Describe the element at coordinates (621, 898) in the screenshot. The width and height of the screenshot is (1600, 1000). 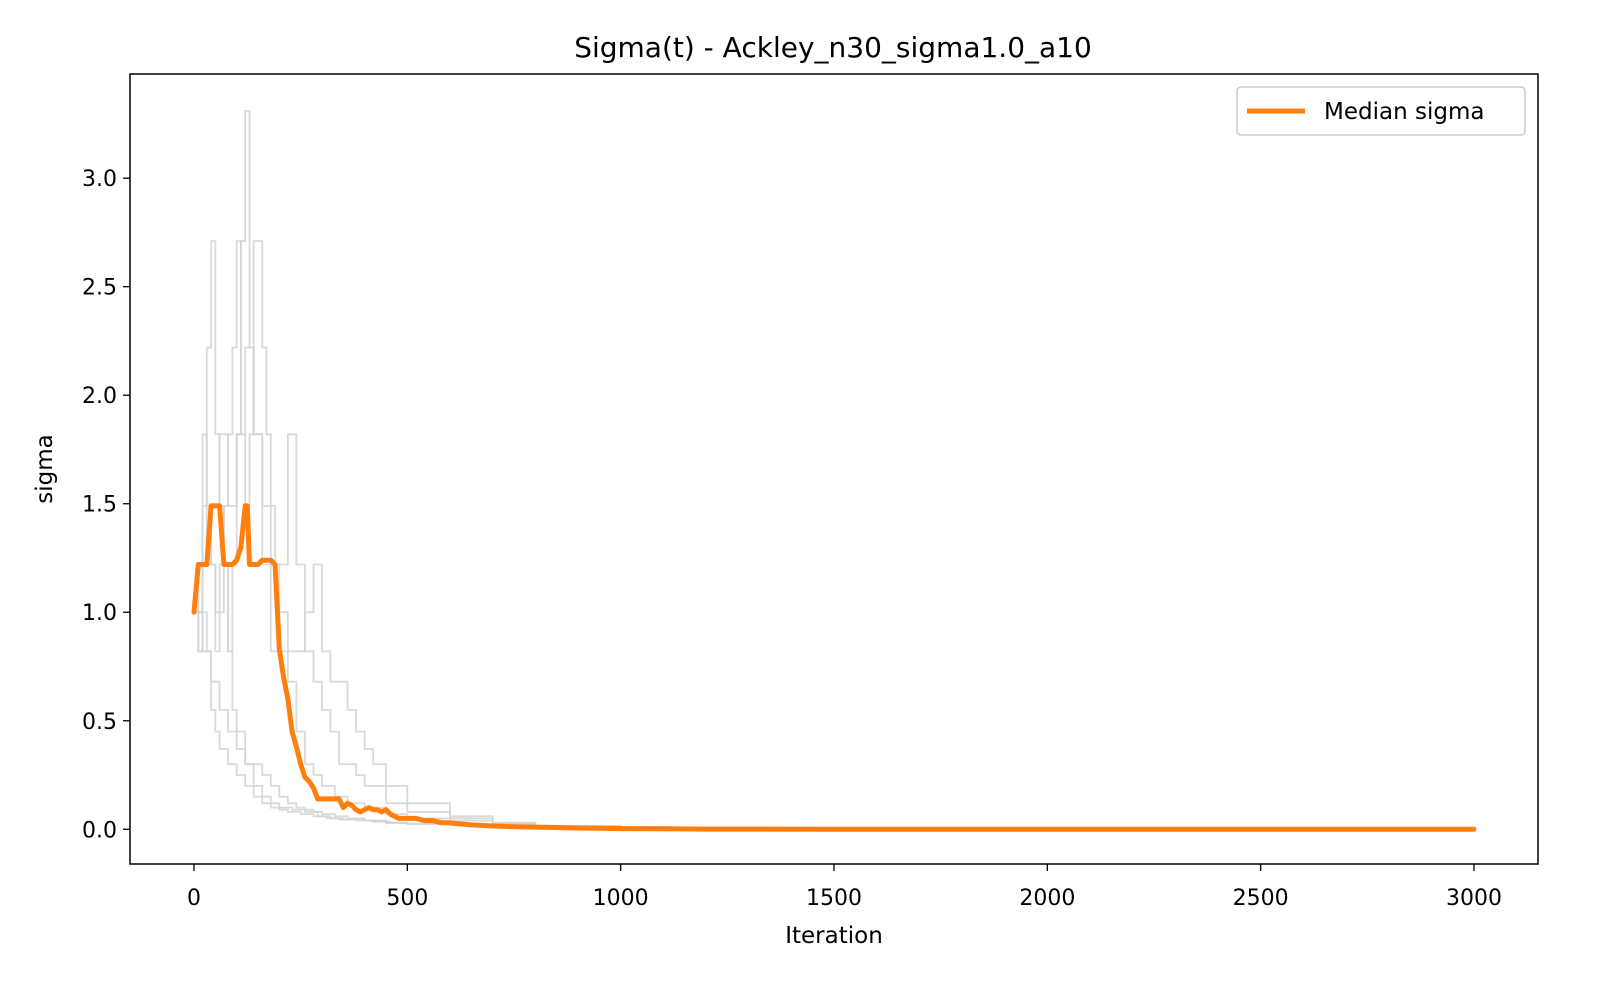
I see `x-tick-label: 1000` at that location.